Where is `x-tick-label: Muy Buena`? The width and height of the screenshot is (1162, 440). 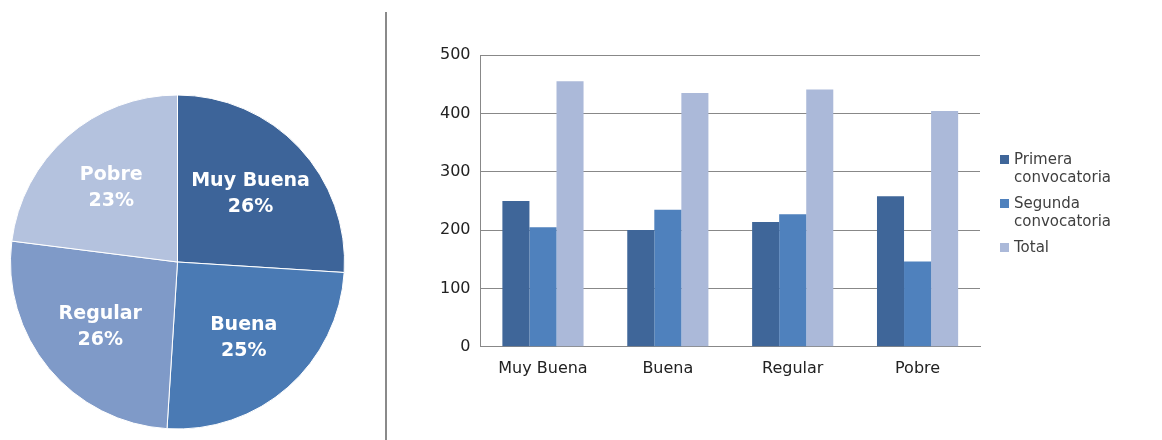
x-tick-label: Muy Buena is located at coordinates (543, 367).